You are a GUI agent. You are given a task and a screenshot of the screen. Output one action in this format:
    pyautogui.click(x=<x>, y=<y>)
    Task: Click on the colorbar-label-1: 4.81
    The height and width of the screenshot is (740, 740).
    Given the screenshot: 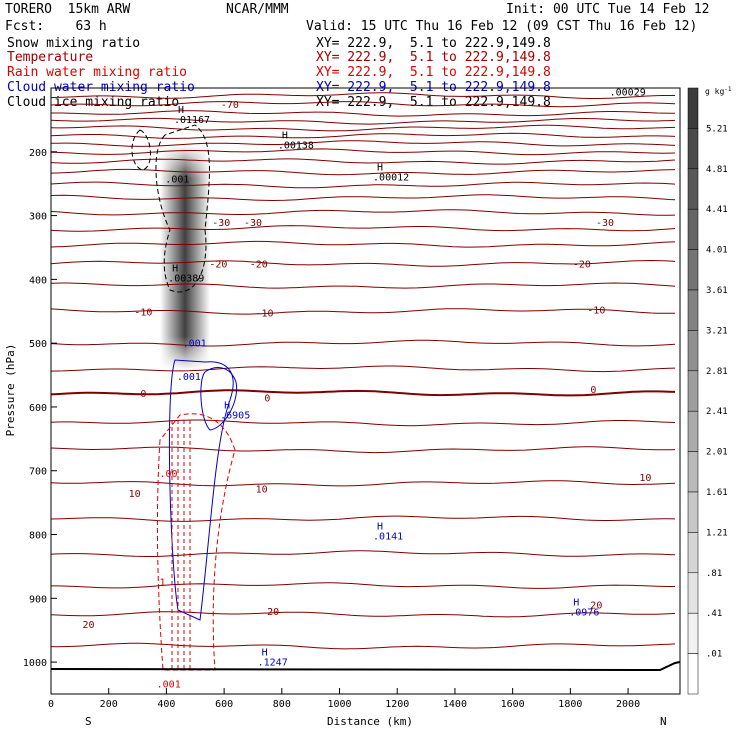 What is the action you would take?
    pyautogui.click(x=717, y=170)
    